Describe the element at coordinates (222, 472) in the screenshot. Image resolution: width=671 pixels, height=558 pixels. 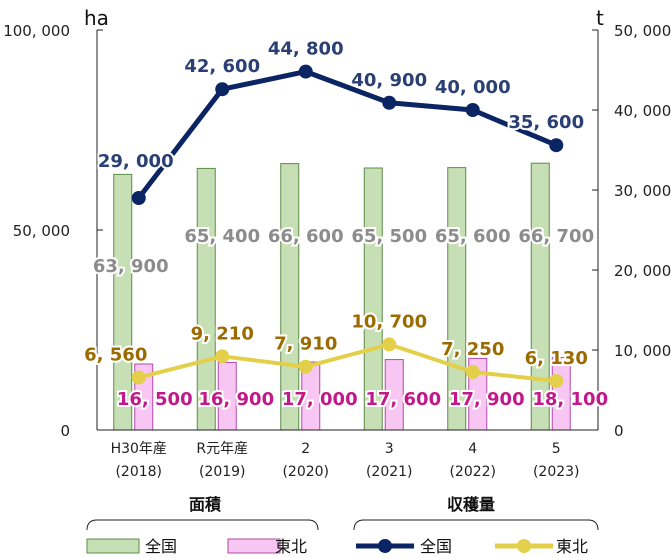
I see `category-year-label: (2019)` at that location.